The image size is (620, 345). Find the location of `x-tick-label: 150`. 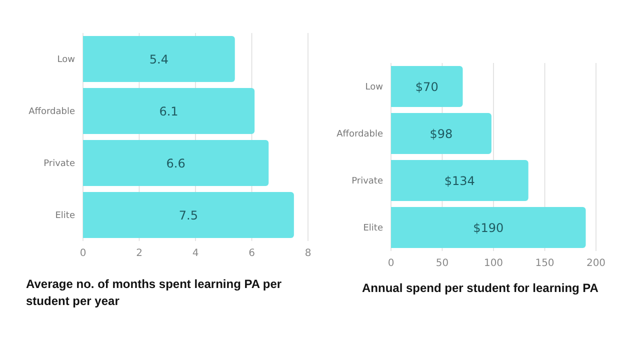

x-tick-label: 150 is located at coordinates (544, 264).